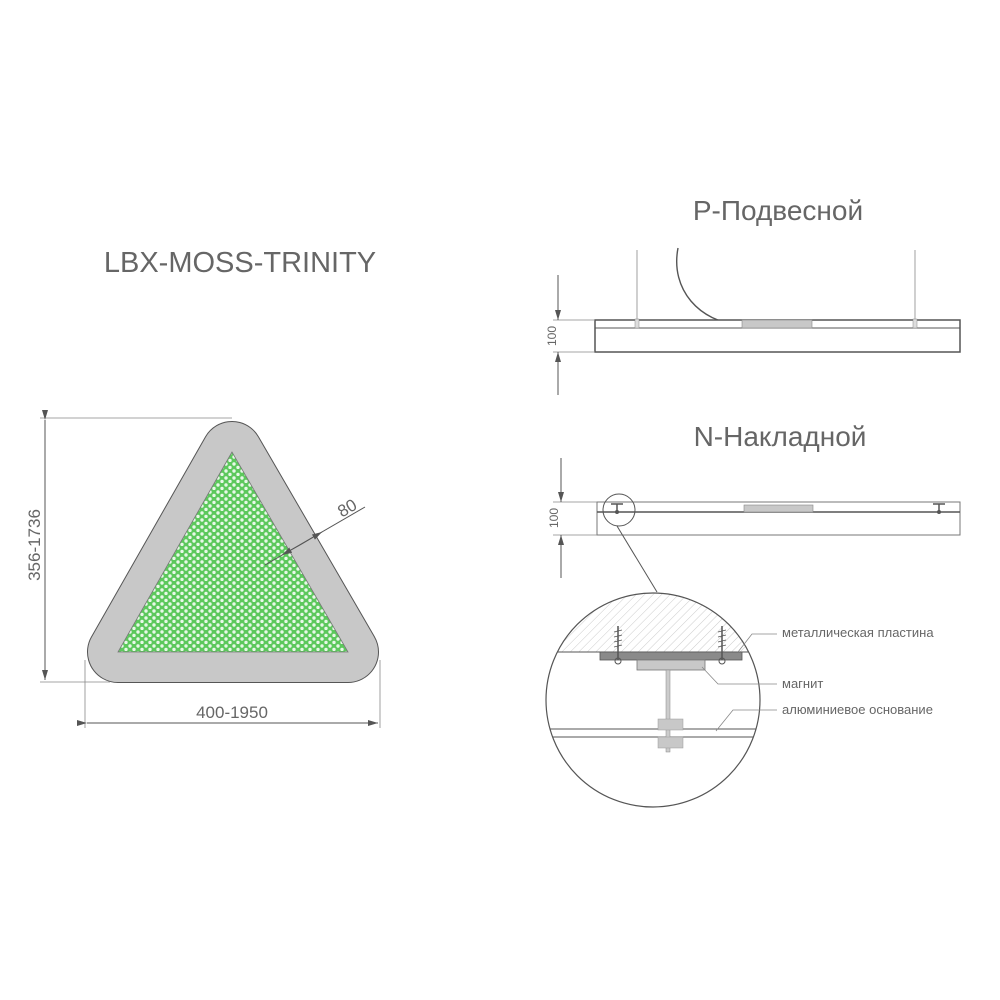  What do you see at coordinates (552, 336) in the screenshot?
I see `pendant-height-label: 100` at bounding box center [552, 336].